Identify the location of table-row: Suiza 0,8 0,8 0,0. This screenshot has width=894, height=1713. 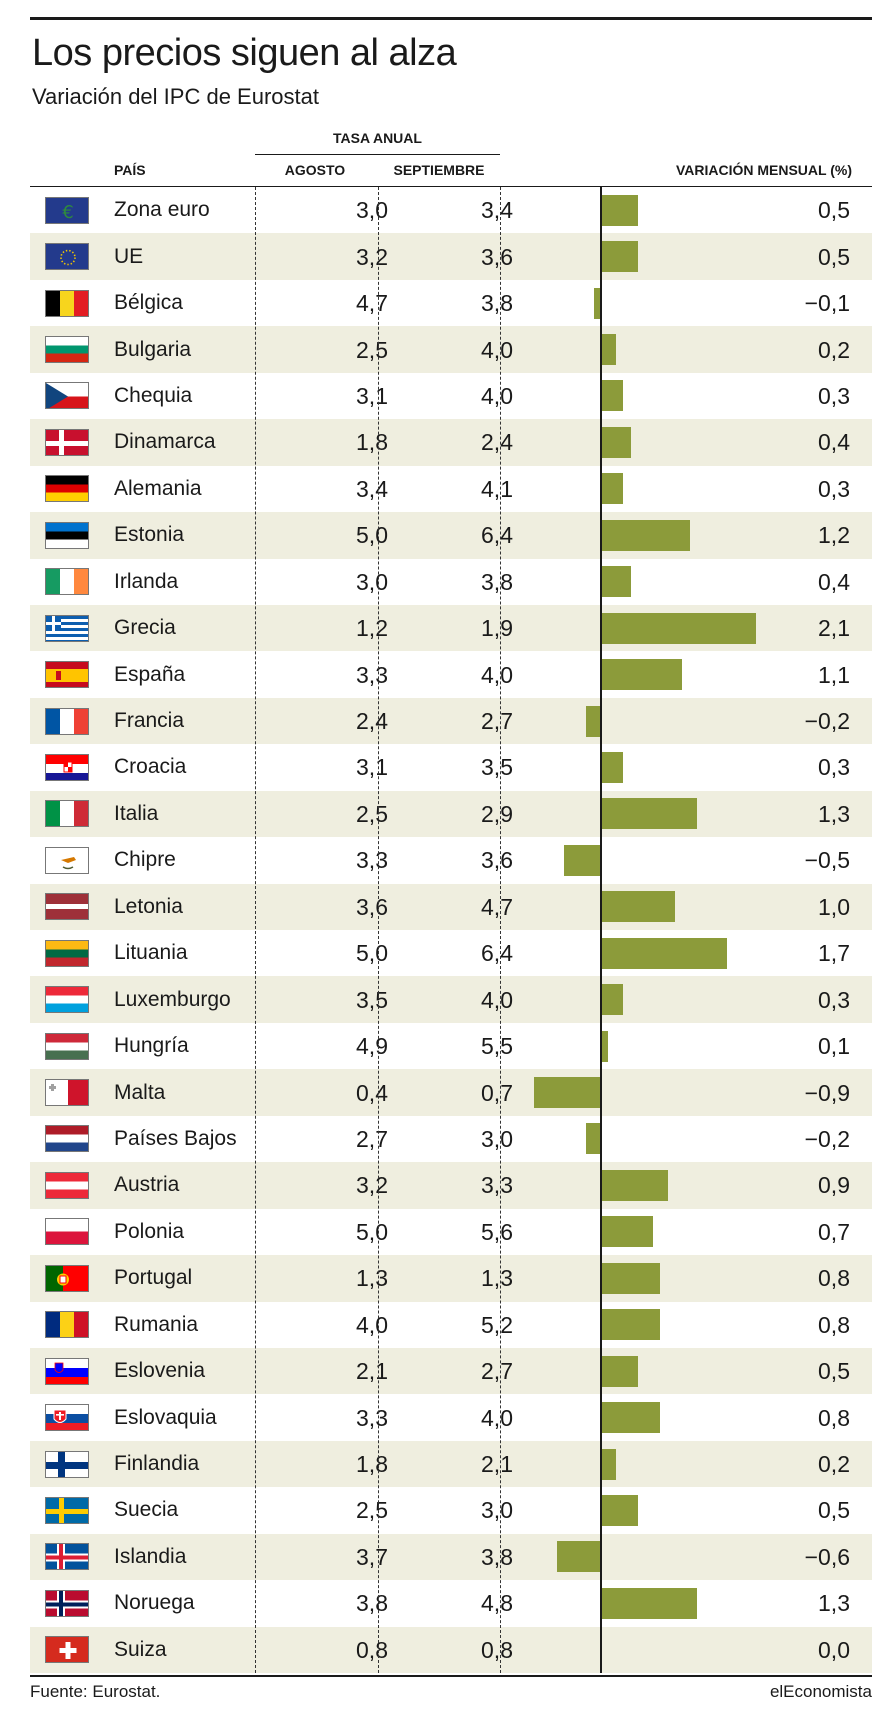
(451, 1649).